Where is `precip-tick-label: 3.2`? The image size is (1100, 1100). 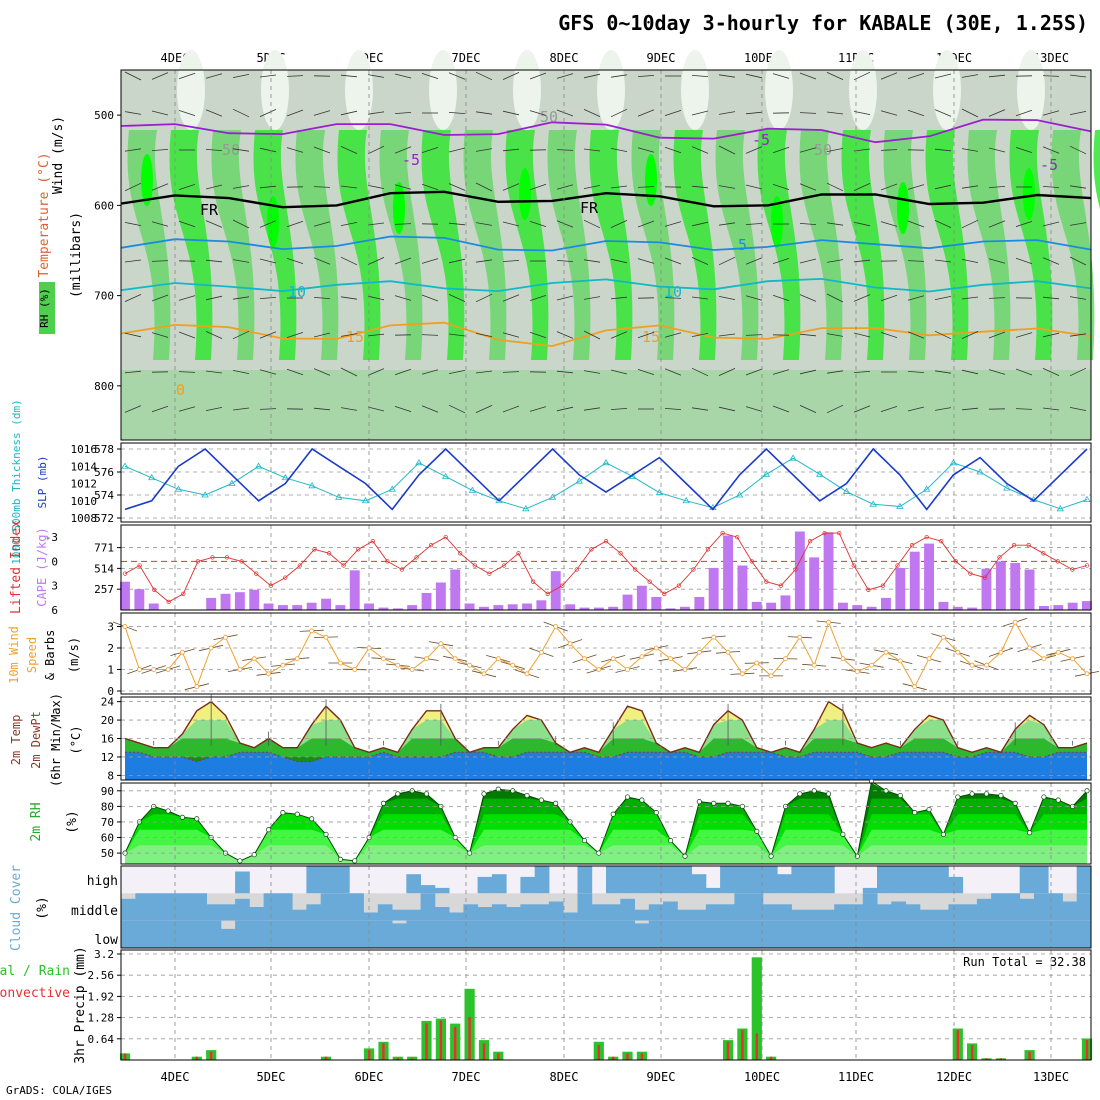 precip-tick-label: 3.2 is located at coordinates (104, 954).